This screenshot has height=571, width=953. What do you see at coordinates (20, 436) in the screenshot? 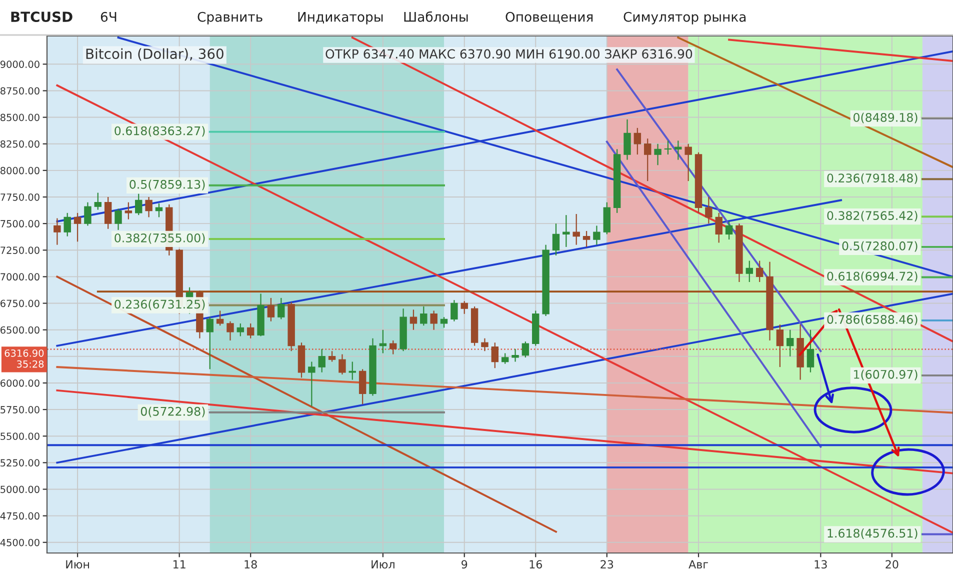
I see `y-tick-label: 5500.00` at bounding box center [20, 436].